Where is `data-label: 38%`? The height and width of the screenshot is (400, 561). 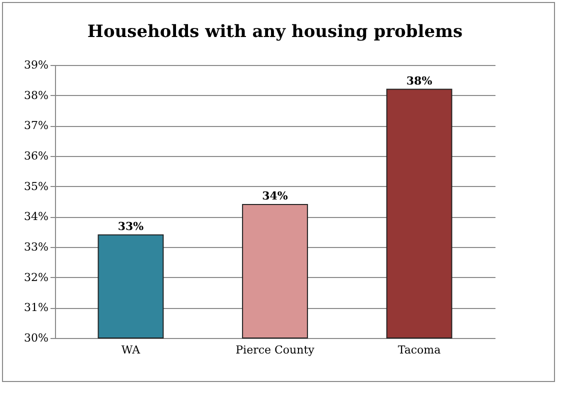
data-label: 38% is located at coordinates (419, 81).